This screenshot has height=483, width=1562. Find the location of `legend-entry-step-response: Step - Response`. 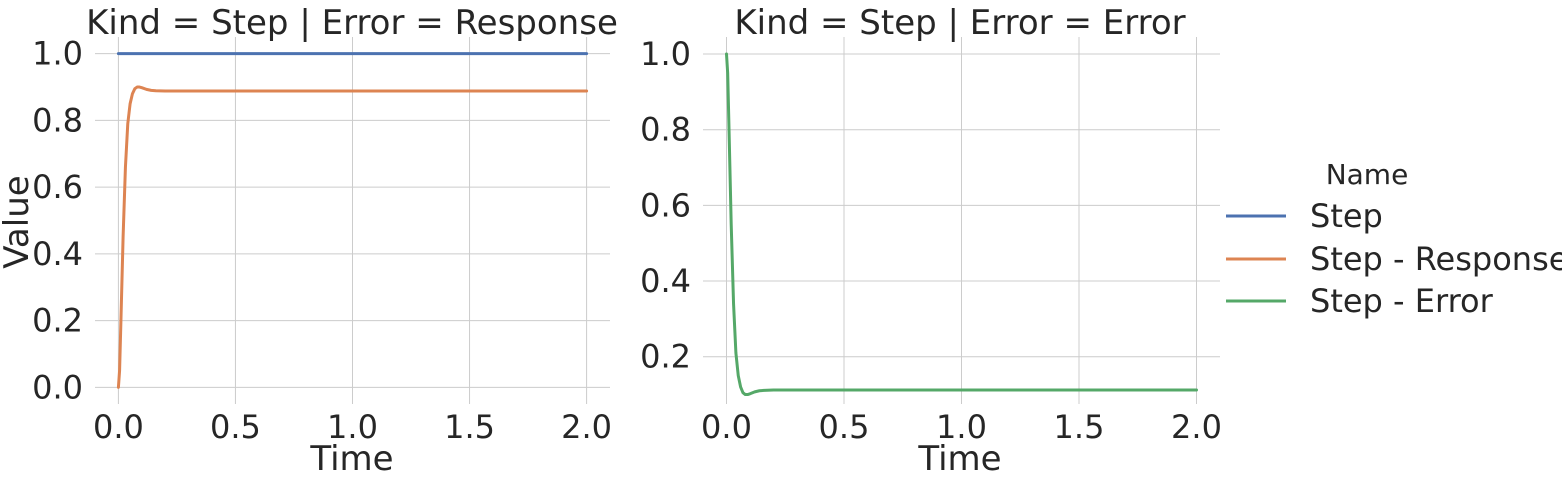

legend-entry-step-response: Step - Response is located at coordinates (1436, 259).